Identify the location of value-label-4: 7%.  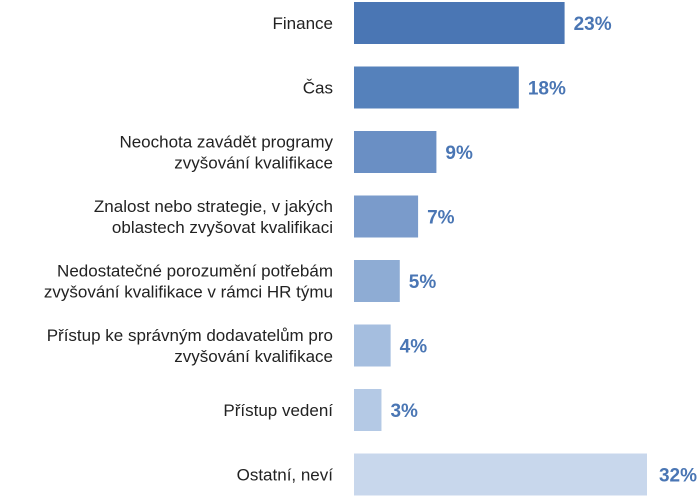
(441, 218).